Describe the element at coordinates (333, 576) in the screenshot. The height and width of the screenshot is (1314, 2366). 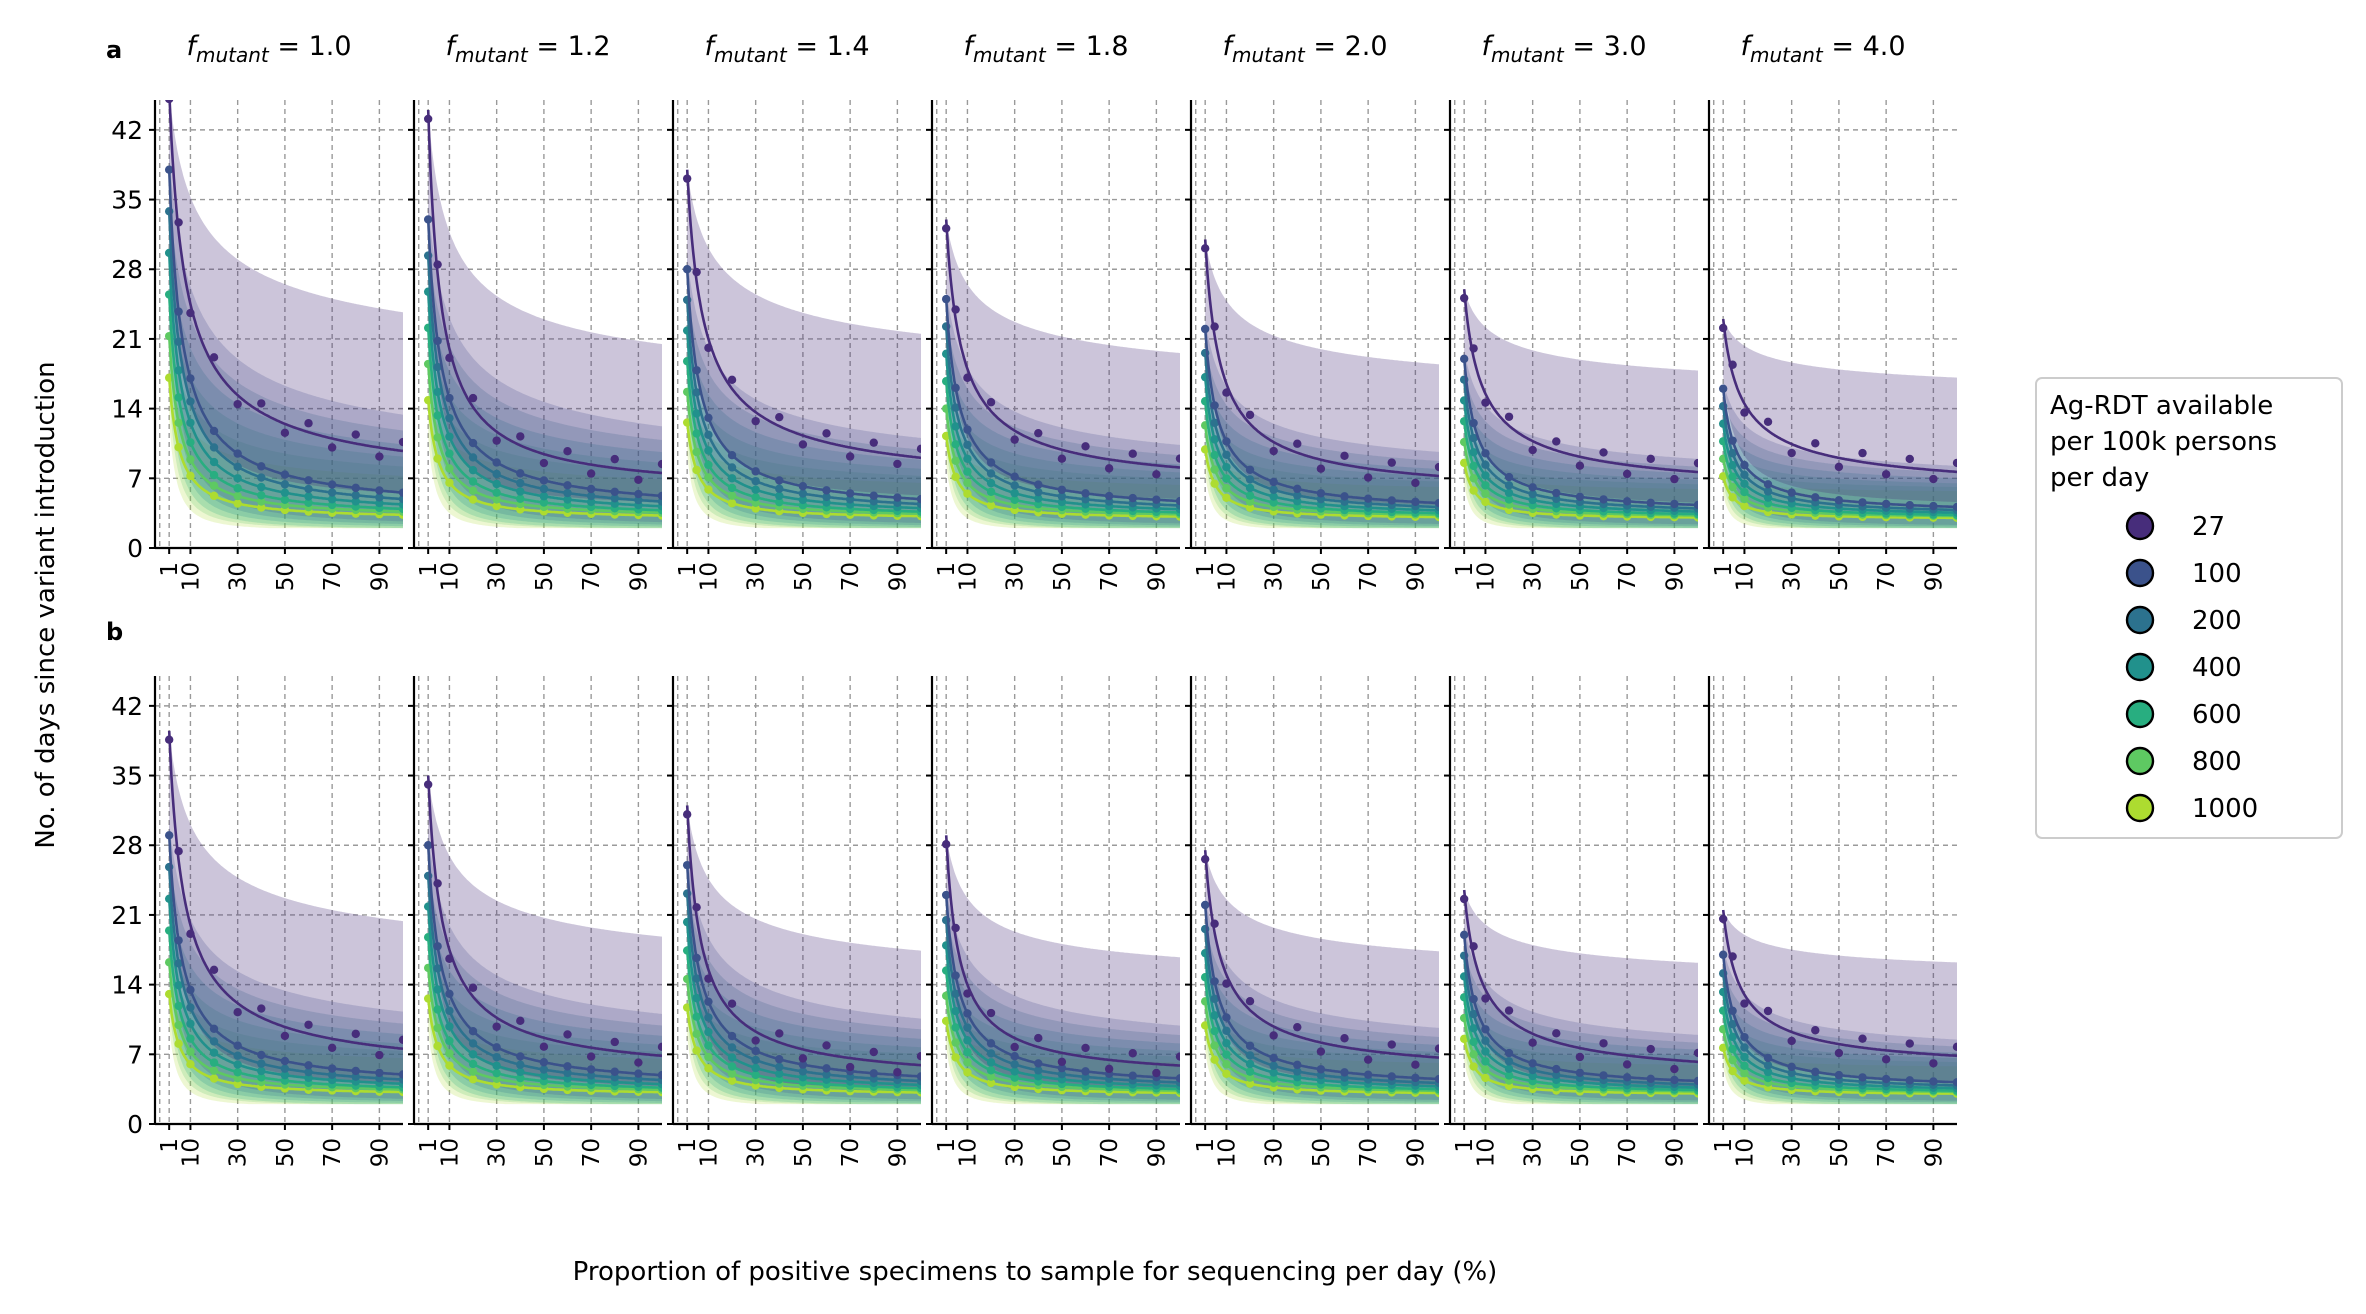
I see `x-tick-label: 70` at that location.